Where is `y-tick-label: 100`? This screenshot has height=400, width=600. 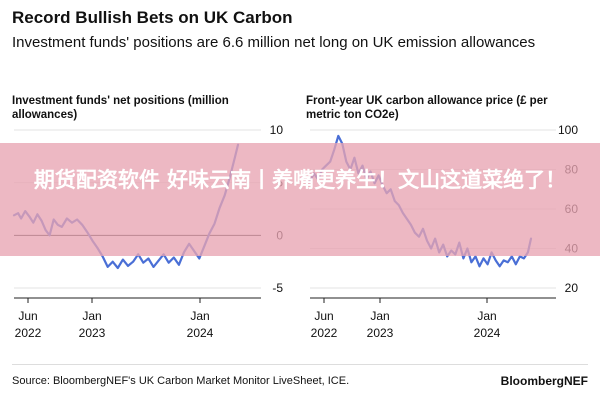 y-tick-label: 100 is located at coordinates (568, 130).